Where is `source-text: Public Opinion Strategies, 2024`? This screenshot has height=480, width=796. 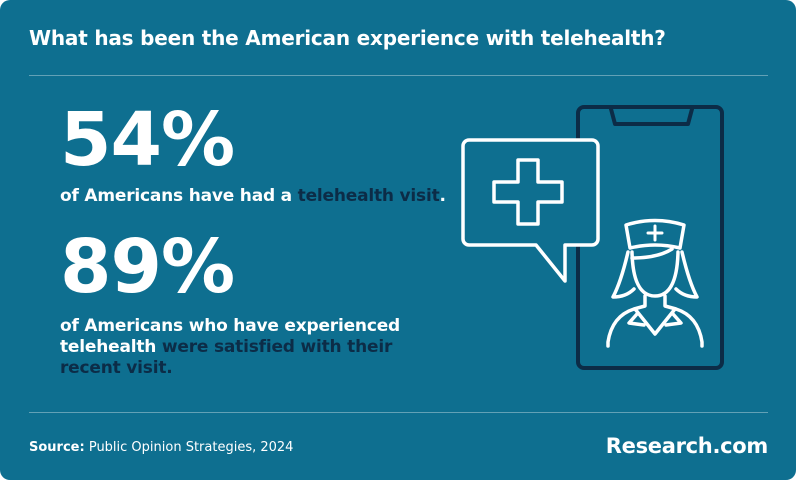
source-text: Public Opinion Strategies, 2024 is located at coordinates (191, 447).